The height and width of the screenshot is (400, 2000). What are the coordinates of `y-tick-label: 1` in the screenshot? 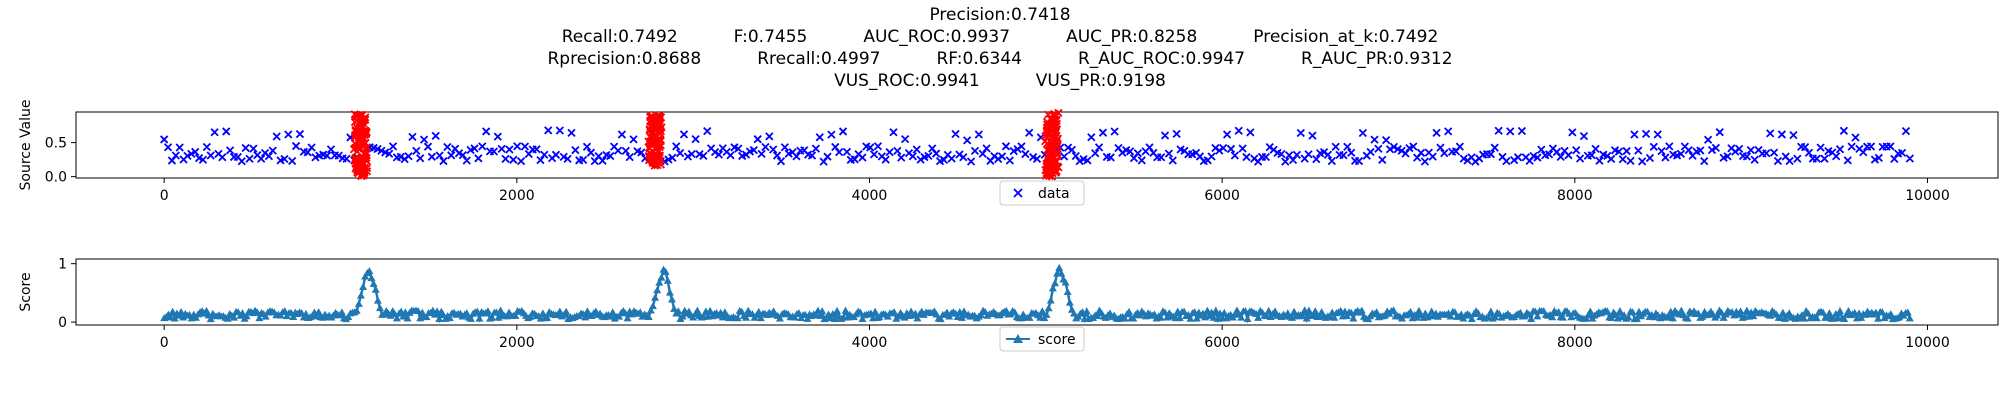 It's located at (62, 265).